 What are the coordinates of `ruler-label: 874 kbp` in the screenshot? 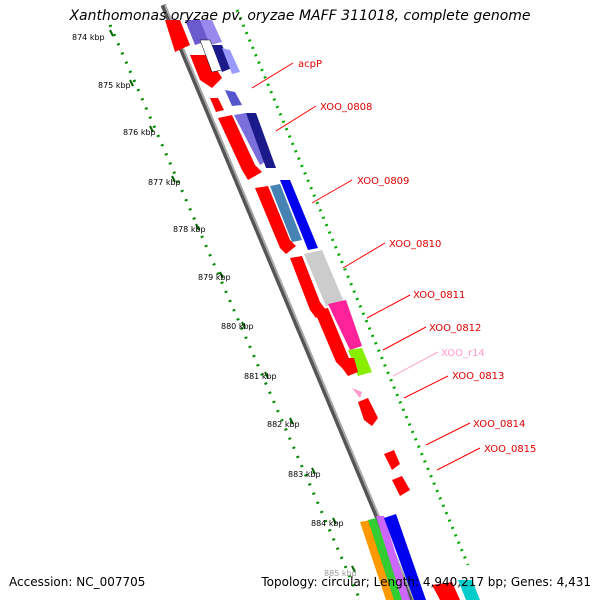 It's located at (88, 37).